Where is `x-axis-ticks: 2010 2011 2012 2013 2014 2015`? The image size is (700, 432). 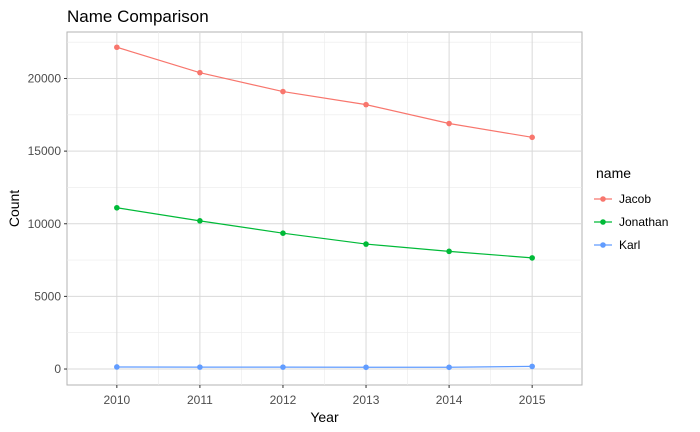
x-axis-ticks: 2010 2011 2012 2013 2014 2015 is located at coordinates (324, 396).